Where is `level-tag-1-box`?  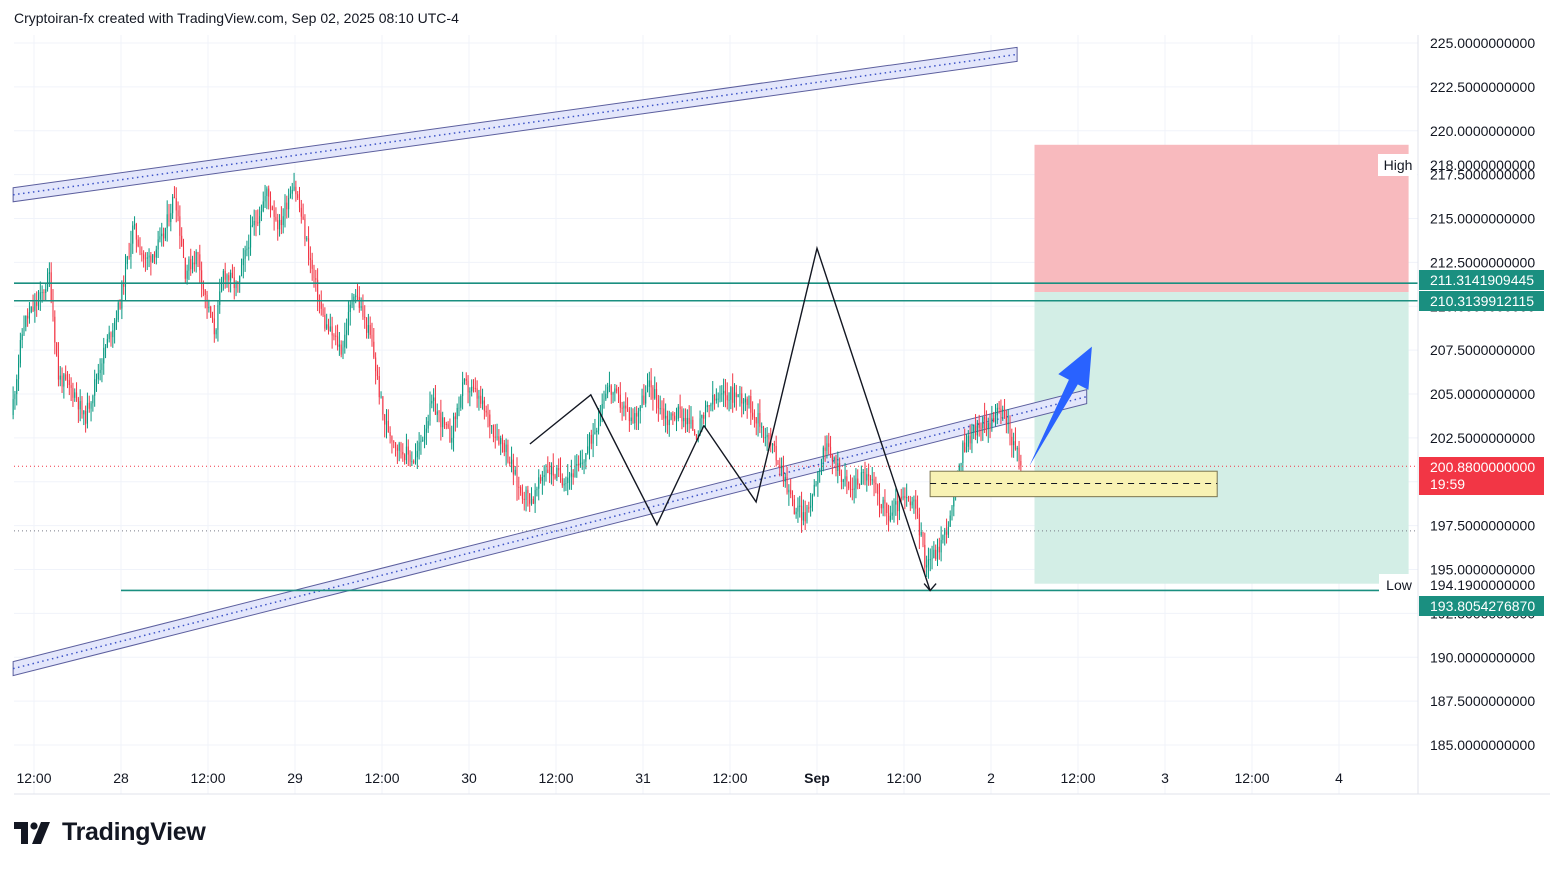 level-tag-1-box is located at coordinates (1481, 280).